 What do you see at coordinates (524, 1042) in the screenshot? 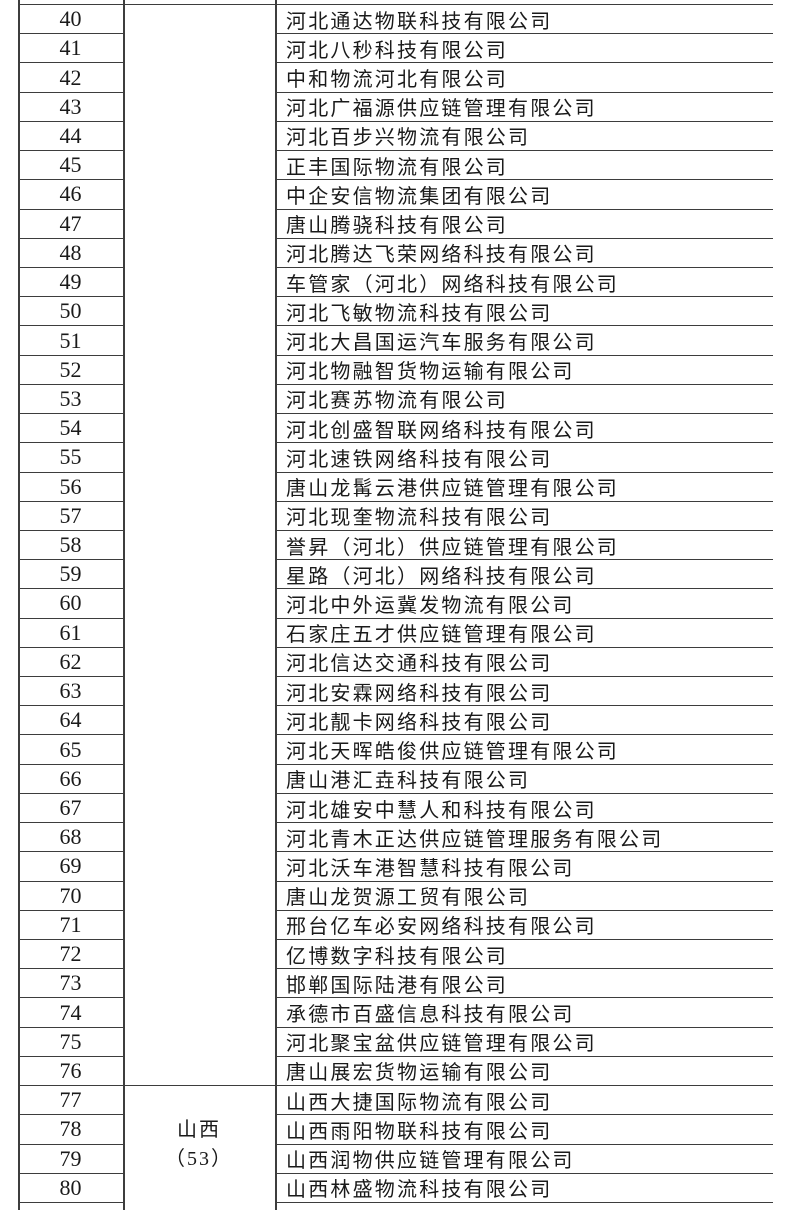
I see `company-name-cell: 河北聚宝盆供应链管理有限公司` at bounding box center [524, 1042].